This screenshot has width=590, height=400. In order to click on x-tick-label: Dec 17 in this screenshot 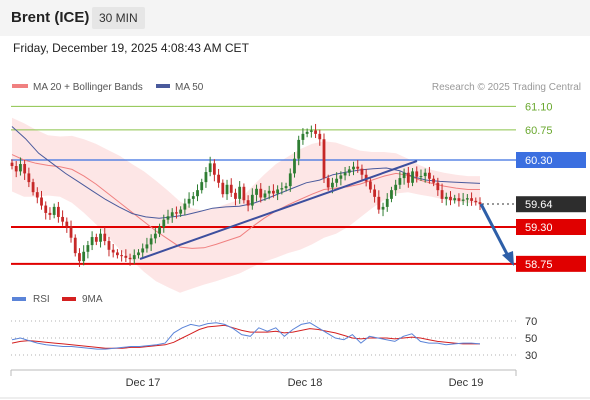, I will do `click(143, 383)`.